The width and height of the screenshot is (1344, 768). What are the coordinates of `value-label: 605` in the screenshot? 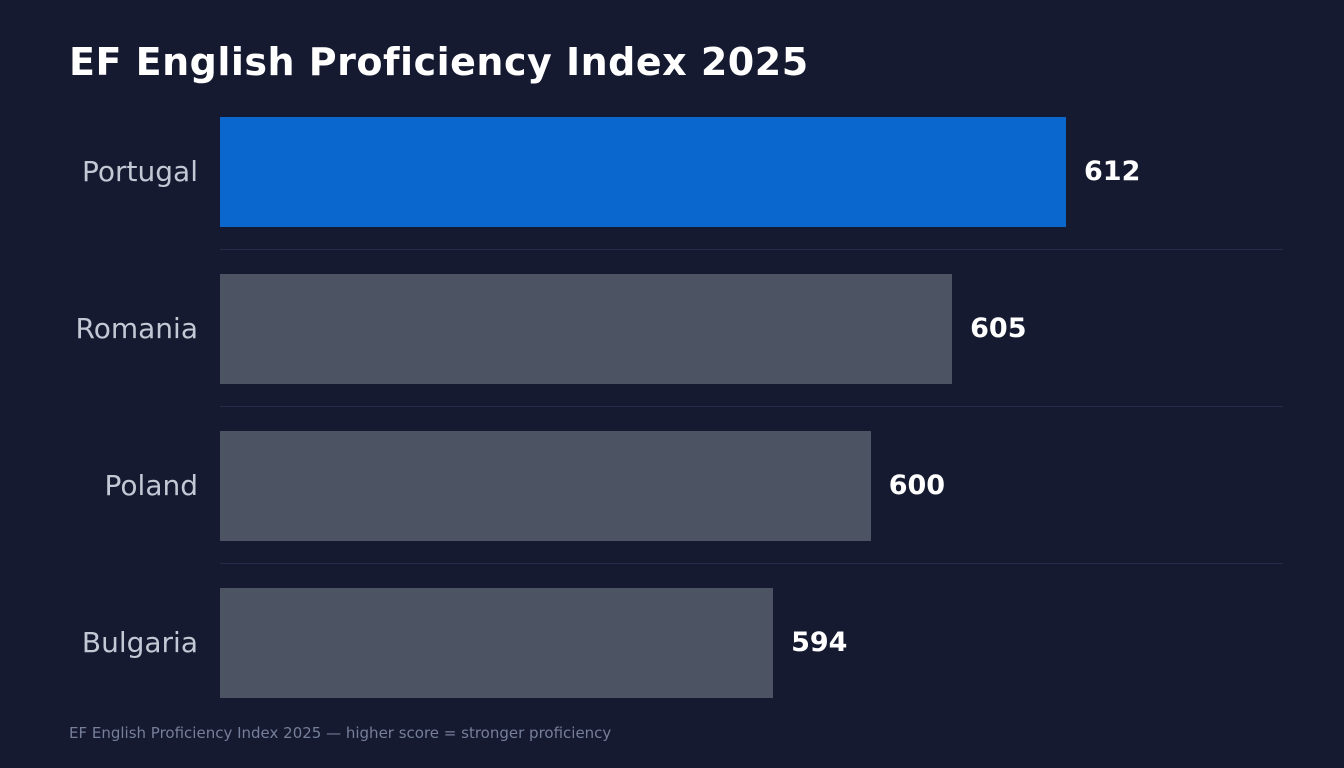 It's located at (998, 328).